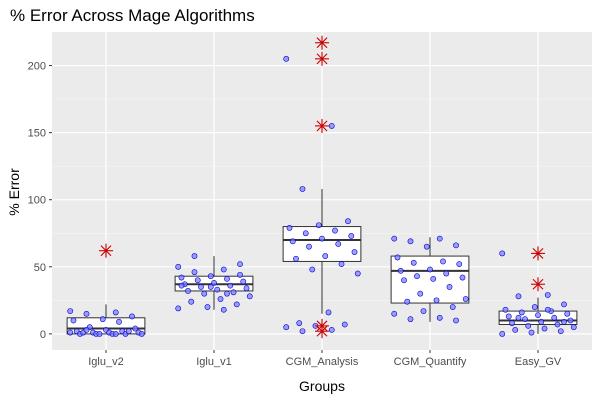  Describe the element at coordinates (322, 362) in the screenshot. I see `x-tick-label: CGM_Analysis` at that location.